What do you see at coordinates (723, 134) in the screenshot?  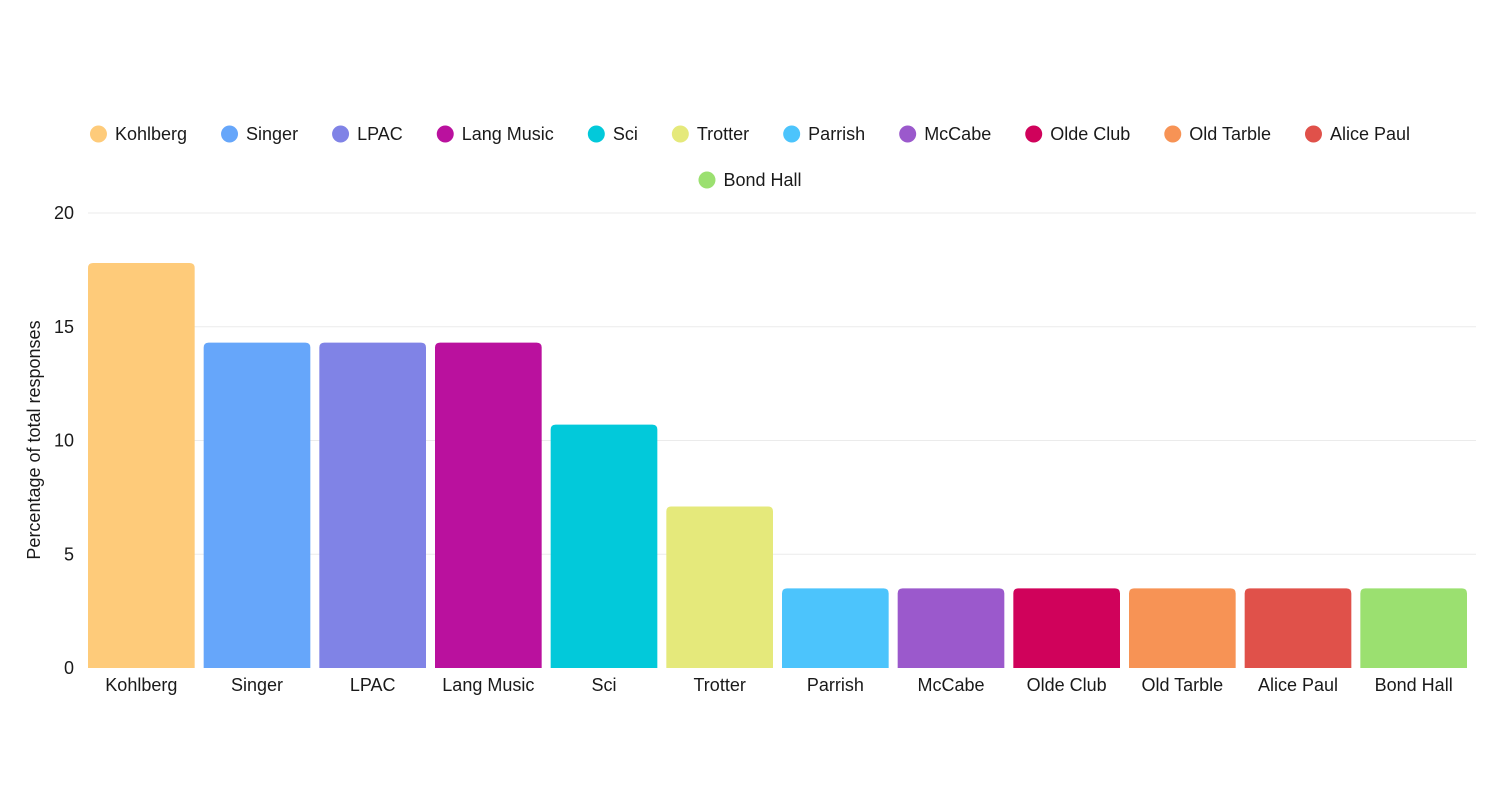 I see `legend-label: Trotter` at bounding box center [723, 134].